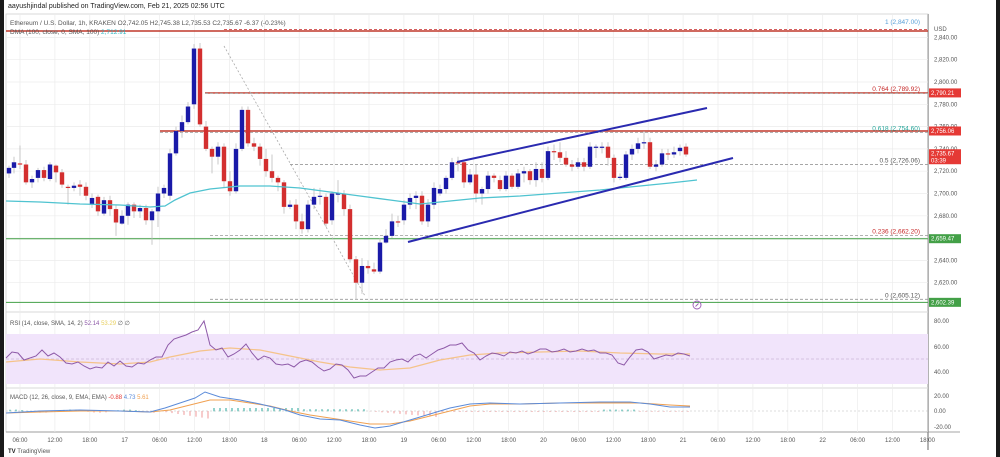  Describe the element at coordinates (946, 195) in the screenshot. I see `svg-text: 2,700.00` at that location.